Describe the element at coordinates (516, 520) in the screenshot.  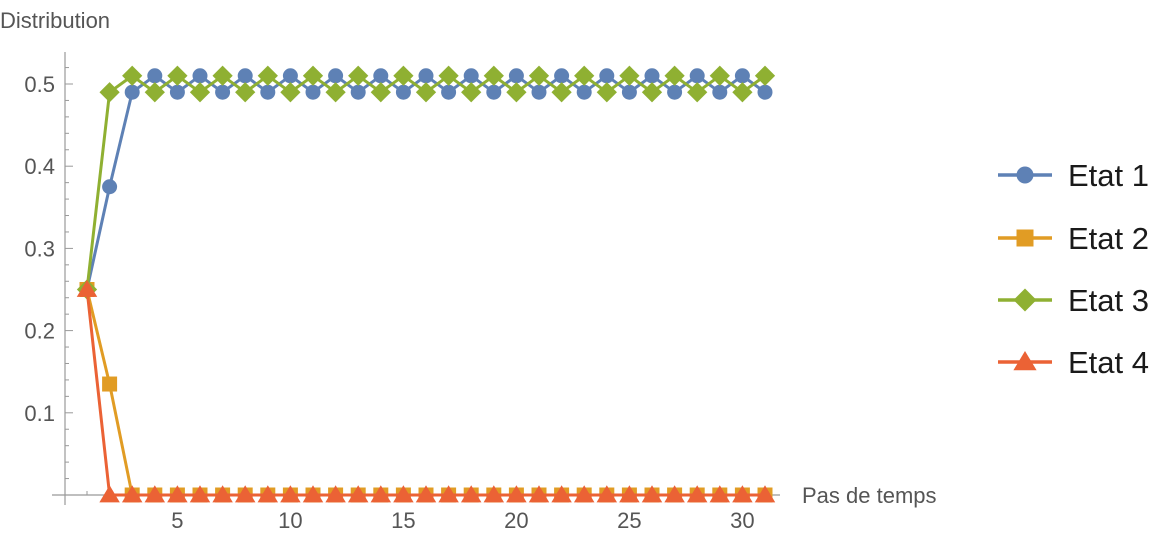
I see `x-tick-label: 20` at that location.